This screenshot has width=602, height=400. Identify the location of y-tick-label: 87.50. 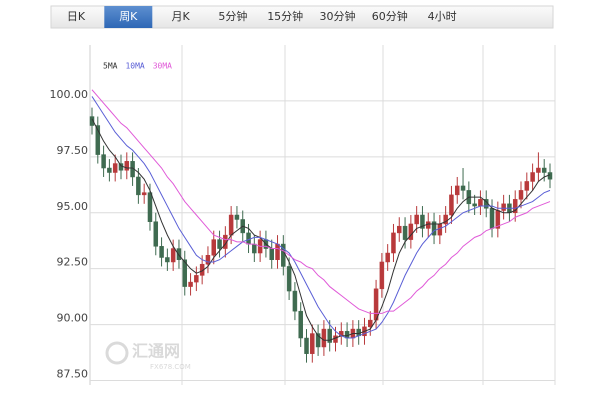
(73, 374).